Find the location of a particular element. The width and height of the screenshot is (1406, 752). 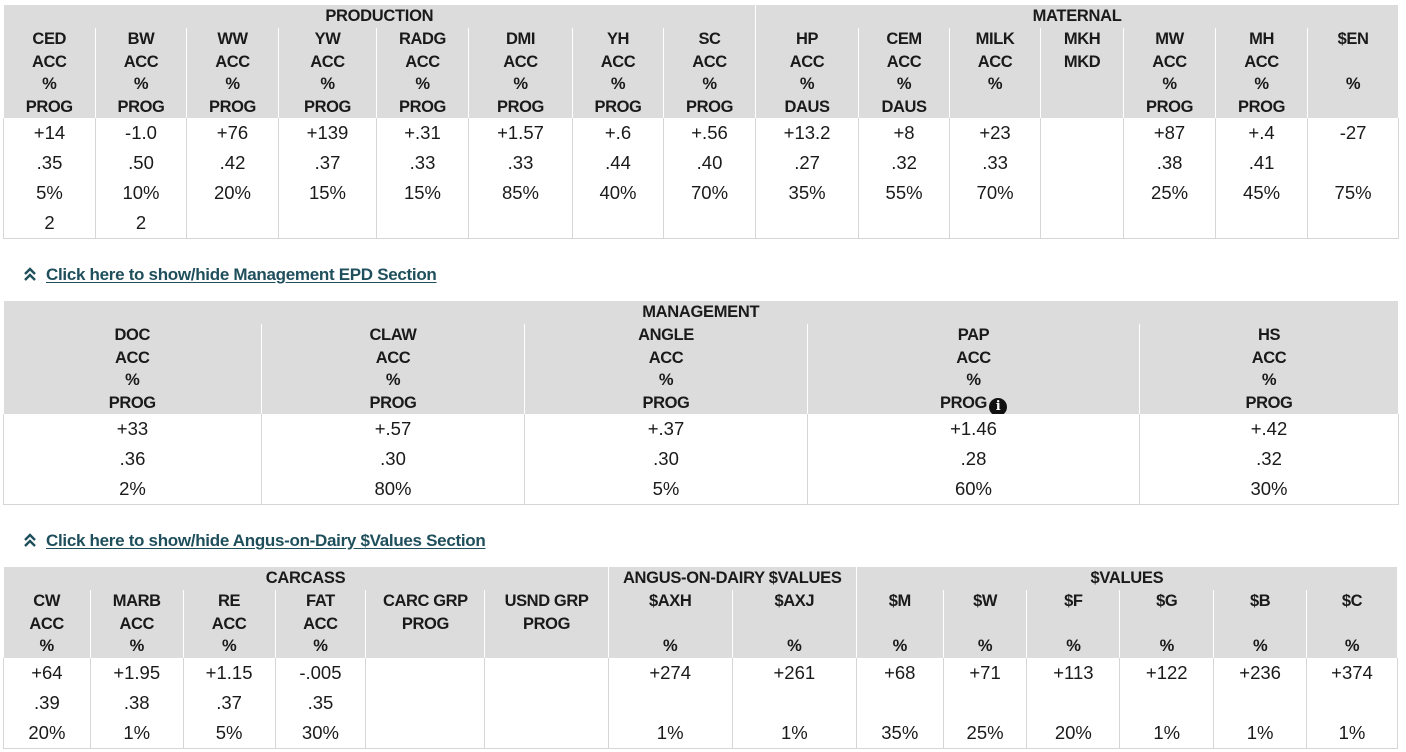

value-cell: +236 is located at coordinates (1260, 672).